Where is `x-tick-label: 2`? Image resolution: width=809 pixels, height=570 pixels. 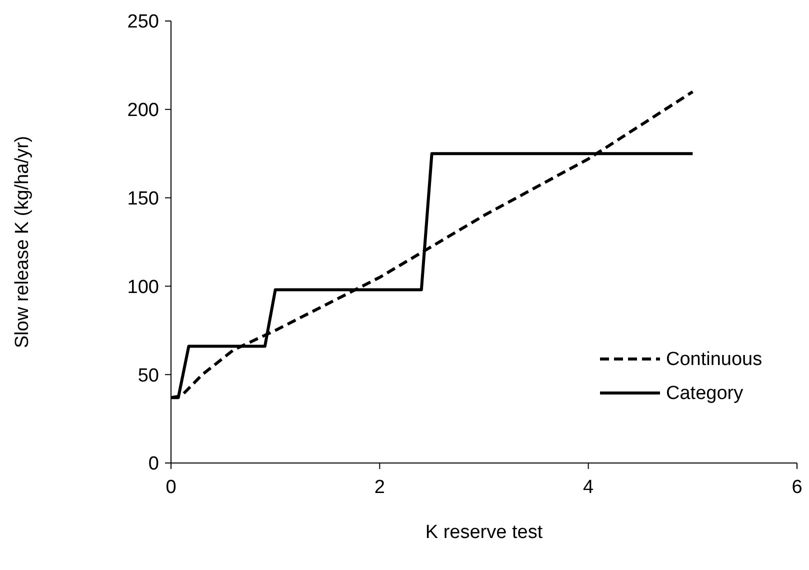 x-tick-label: 2 is located at coordinates (379, 487).